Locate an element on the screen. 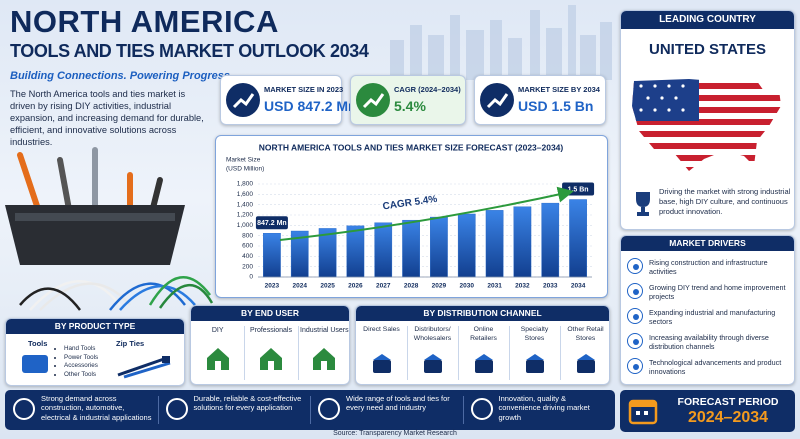 The image size is (800, 439). kpi-value: USD 847.2 Mn is located at coordinates (310, 106).